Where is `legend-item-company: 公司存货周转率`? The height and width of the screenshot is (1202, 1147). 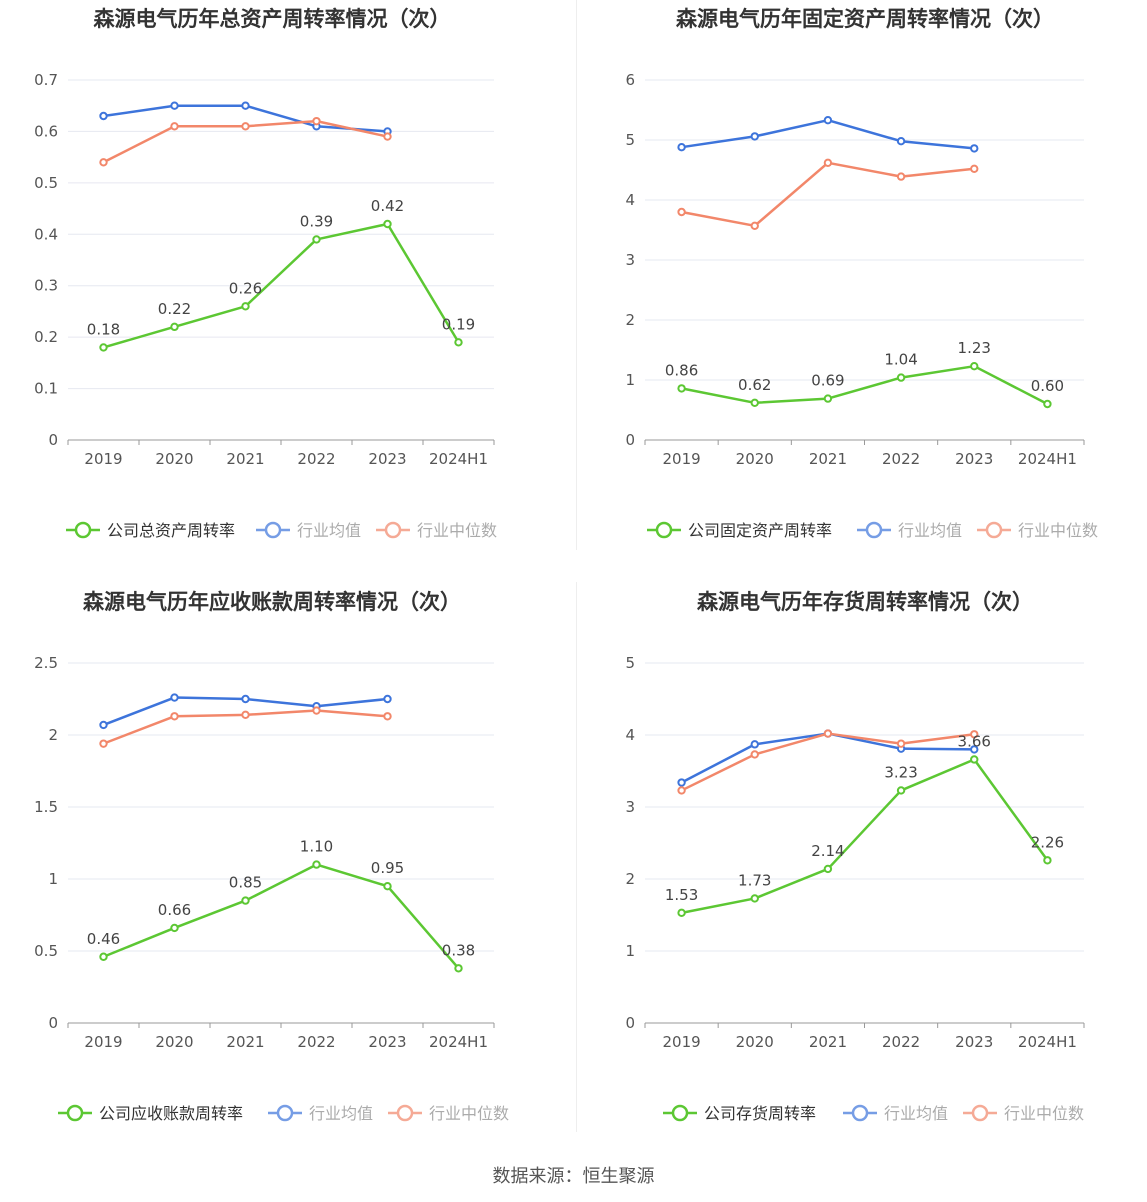 legend-item-company: 公司存货周转率 is located at coordinates (739, 1113).